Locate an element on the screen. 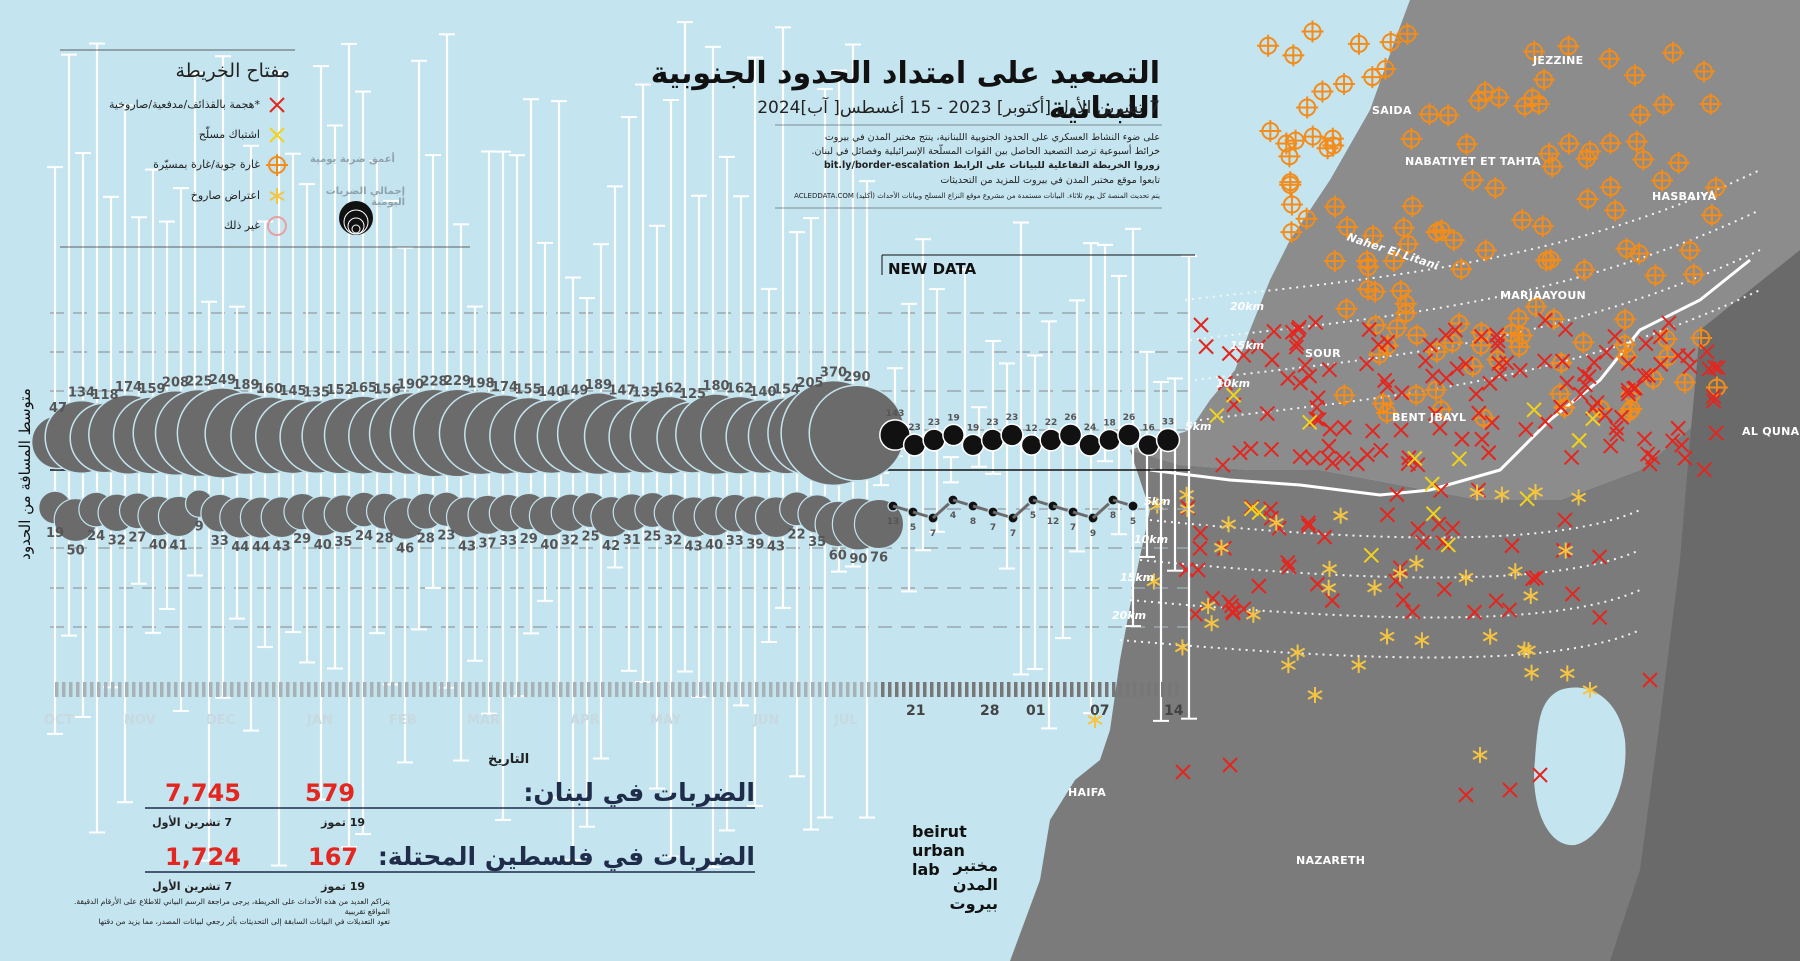 The height and width of the screenshot is (961, 1800). city-label-marjaayoun: MARJAAYOUN is located at coordinates (1543, 295).